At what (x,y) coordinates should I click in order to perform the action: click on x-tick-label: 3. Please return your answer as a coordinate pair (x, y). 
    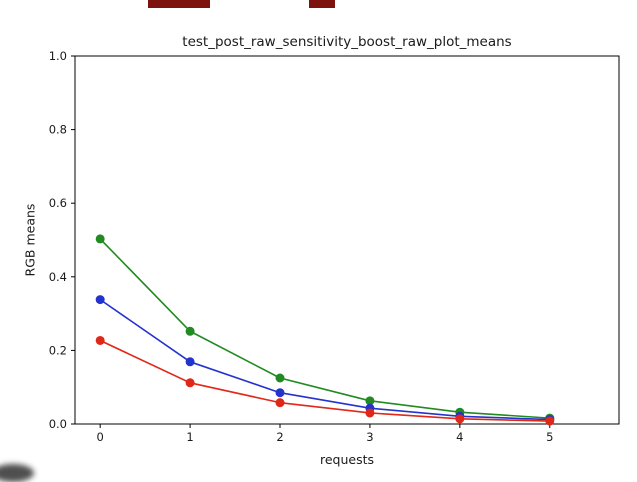
    Looking at the image, I should click on (369, 437).